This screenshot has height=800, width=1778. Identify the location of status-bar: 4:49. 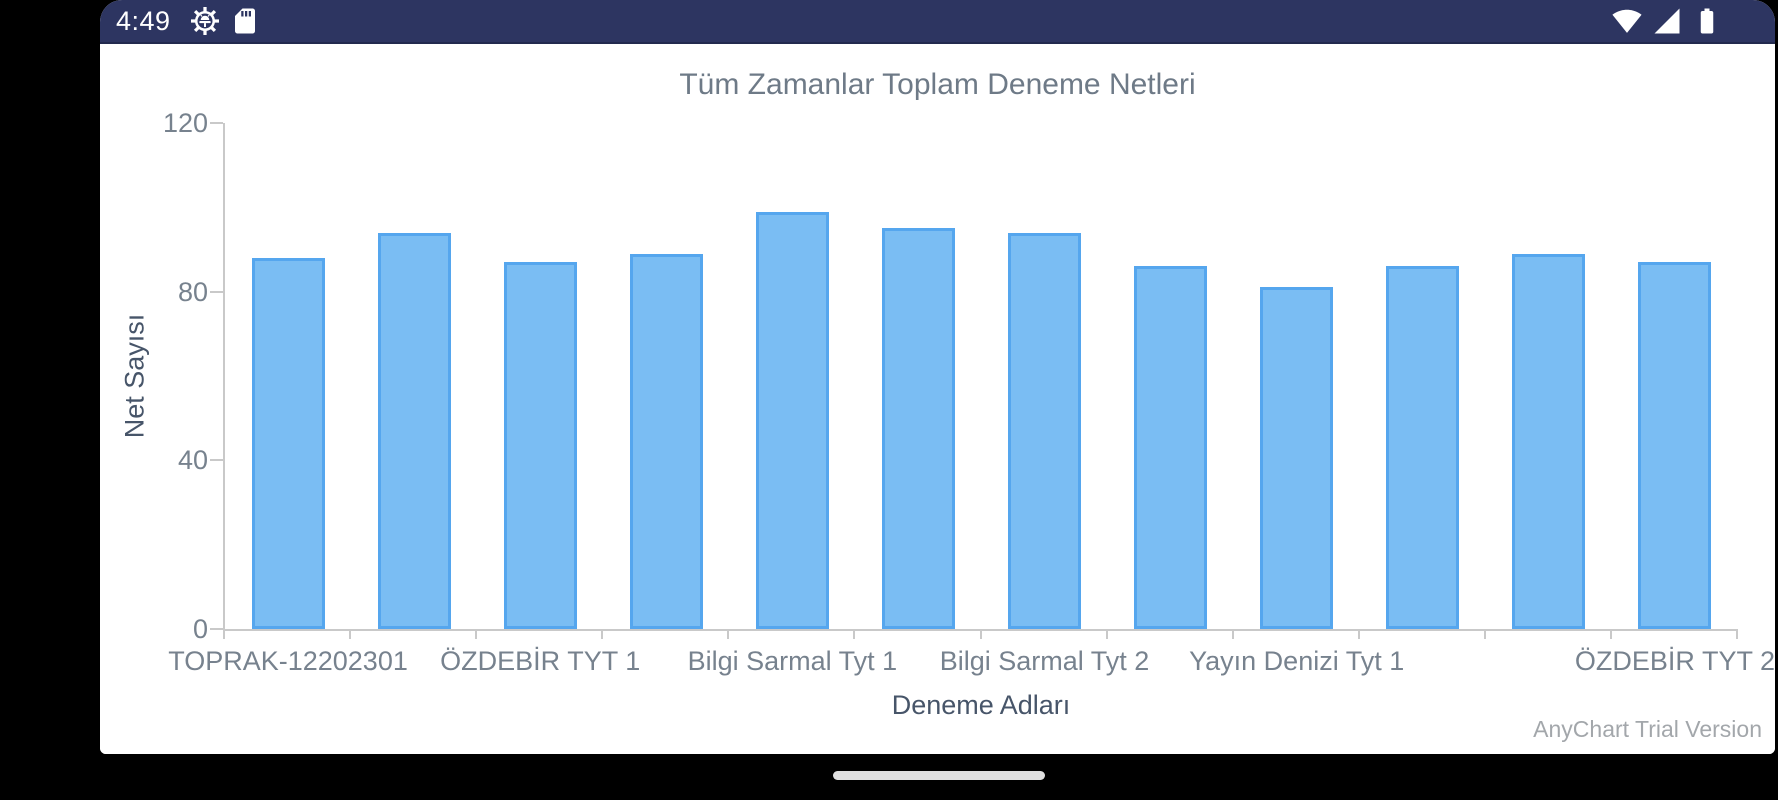
(937, 22).